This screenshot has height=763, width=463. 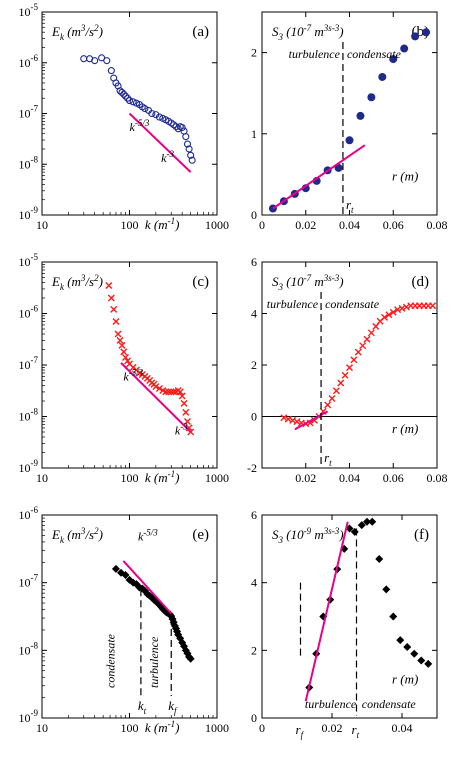 I want to click on x-tick-label: 0.08, so click(x=437, y=225).